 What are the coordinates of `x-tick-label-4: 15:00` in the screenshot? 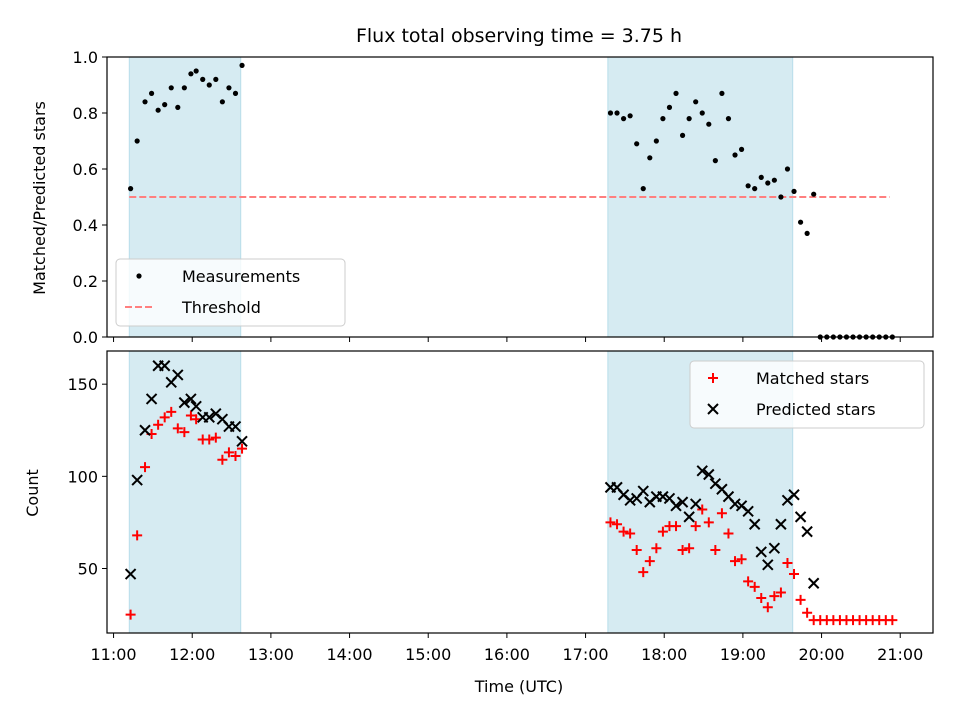 It's located at (428, 654).